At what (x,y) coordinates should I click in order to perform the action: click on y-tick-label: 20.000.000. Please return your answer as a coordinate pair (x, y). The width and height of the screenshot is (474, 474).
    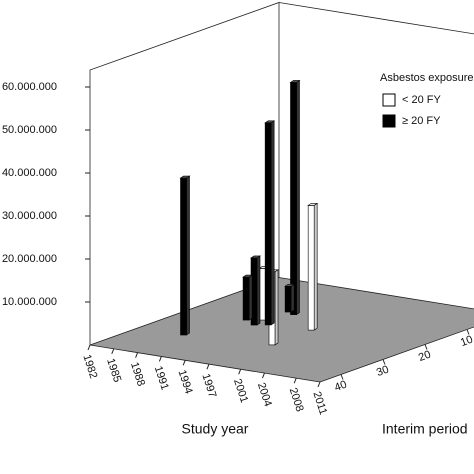
    Looking at the image, I should click on (29, 259).